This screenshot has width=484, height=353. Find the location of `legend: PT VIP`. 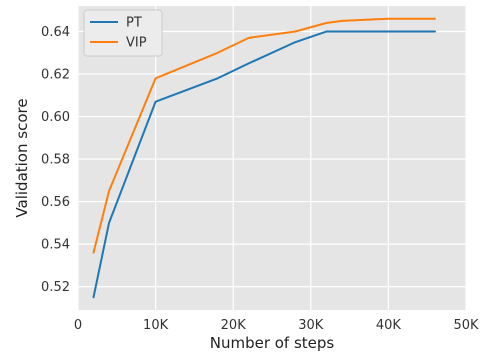

legend: PT VIP is located at coordinates (123, 33).